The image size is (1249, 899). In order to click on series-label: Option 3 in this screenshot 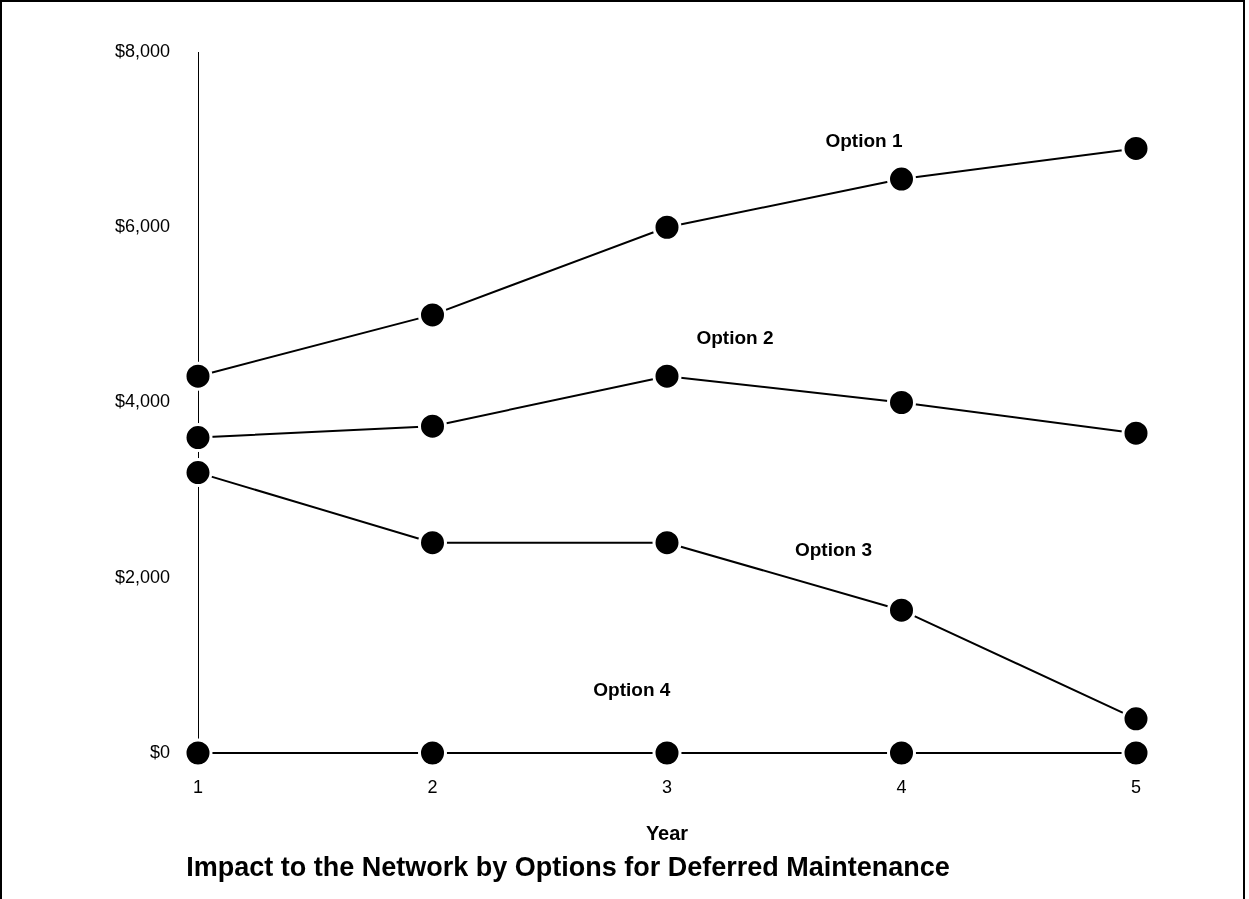, I will do `click(833, 549)`.